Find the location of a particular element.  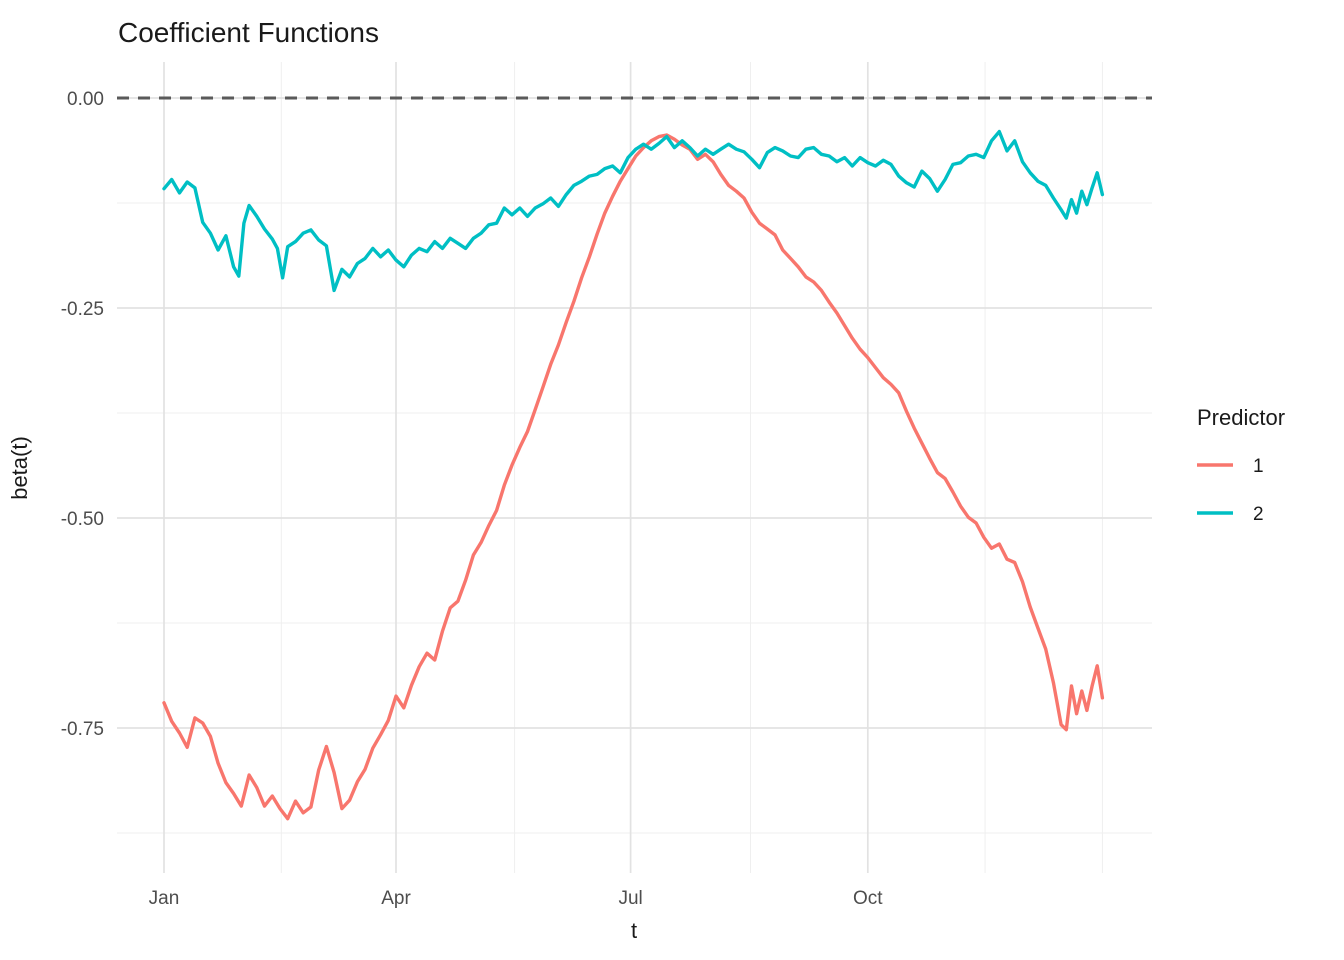

x-axis-title: t is located at coordinates (634, 930).